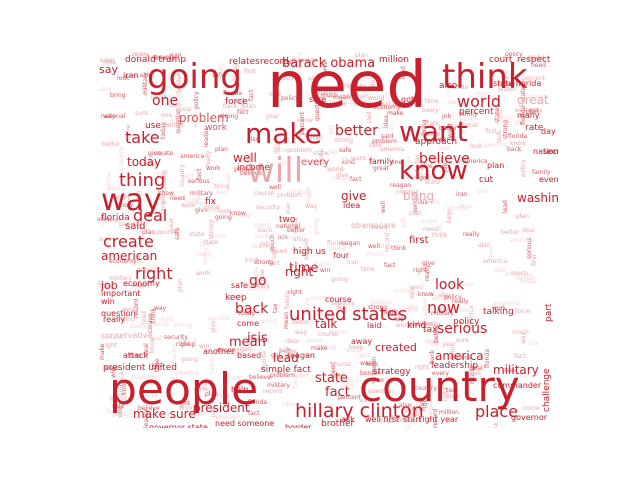 The width and height of the screenshot is (640, 480). Describe the element at coordinates (367, 363) in the screenshot. I see `filler-word: want` at that location.